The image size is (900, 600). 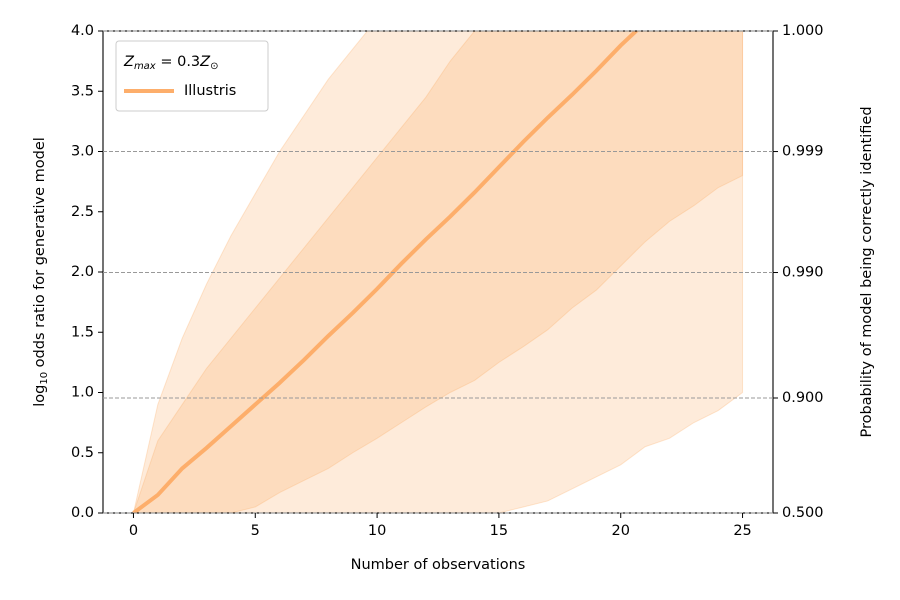 What do you see at coordinates (82, 212) in the screenshot?
I see `y-tick-label: 2.5` at bounding box center [82, 212].